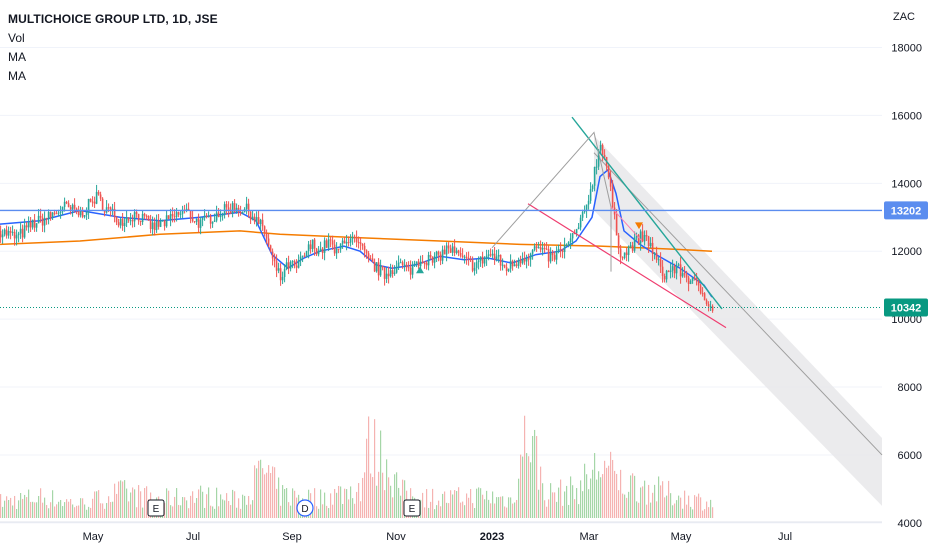 This screenshot has width=932, height=550. Describe the element at coordinates (16, 38) in the screenshot. I see `legend-volume: Vol` at that location.